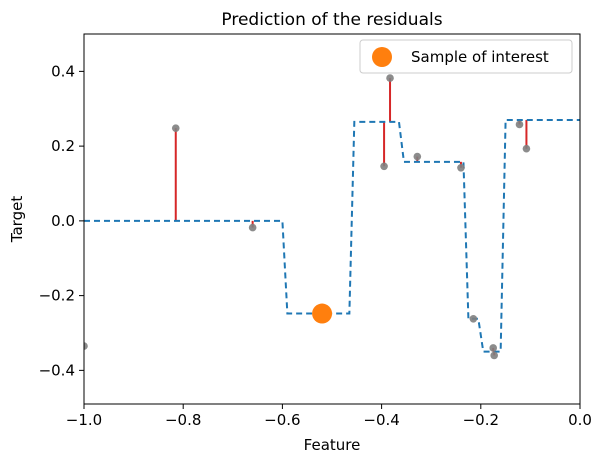 The image size is (602, 464). Describe the element at coordinates (481, 420) in the screenshot. I see `x-tick-label-4: −0.2` at that location.